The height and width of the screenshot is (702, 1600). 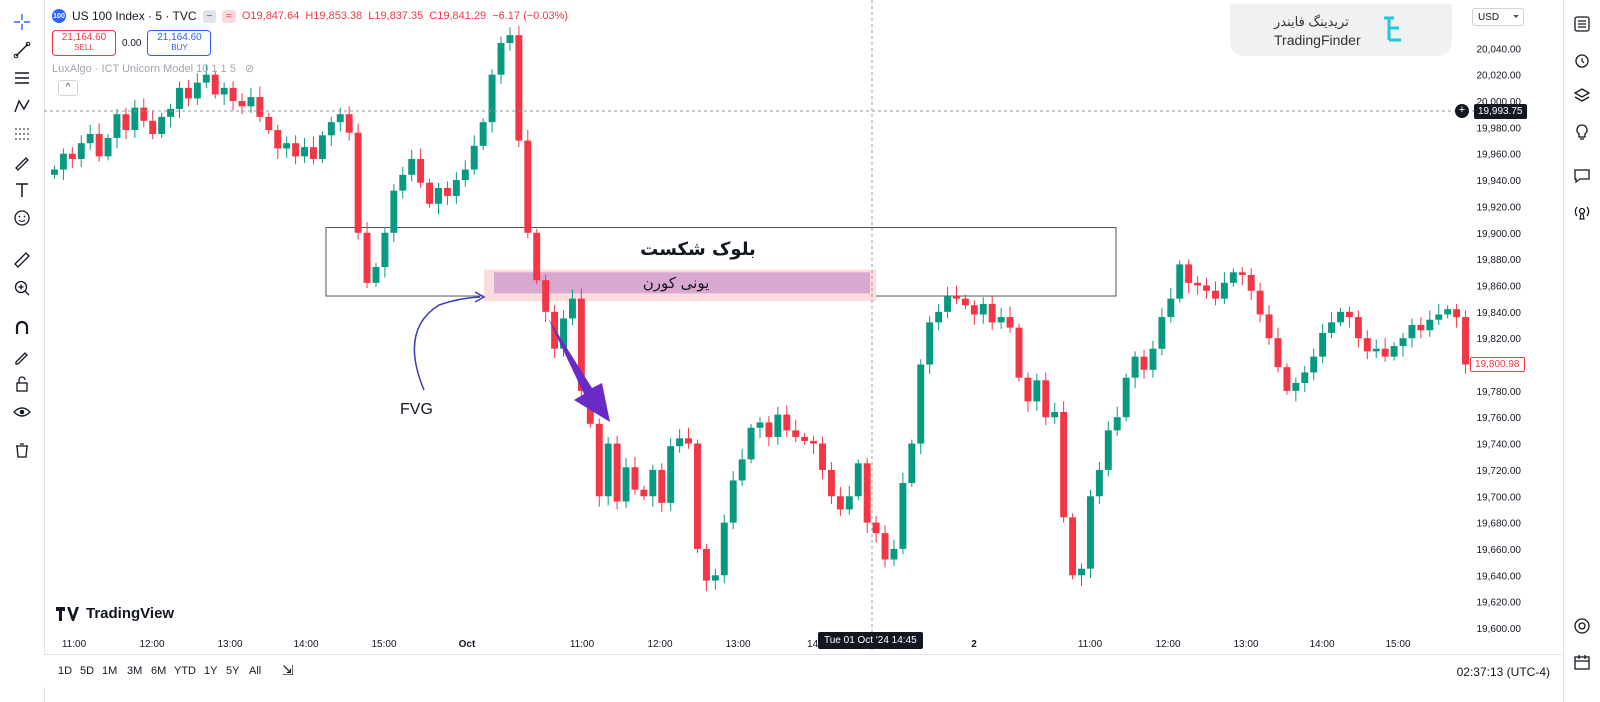 I want to click on horizontal-lines-icon, so click(x=22, y=78).